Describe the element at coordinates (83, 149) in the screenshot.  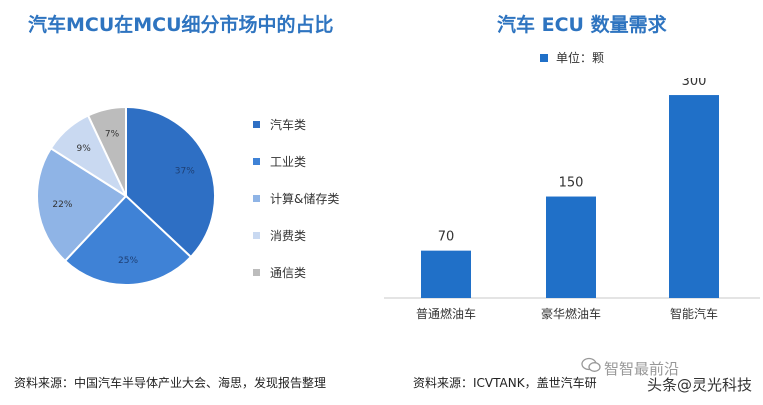
I see `pie-slice-label: 9%` at that location.